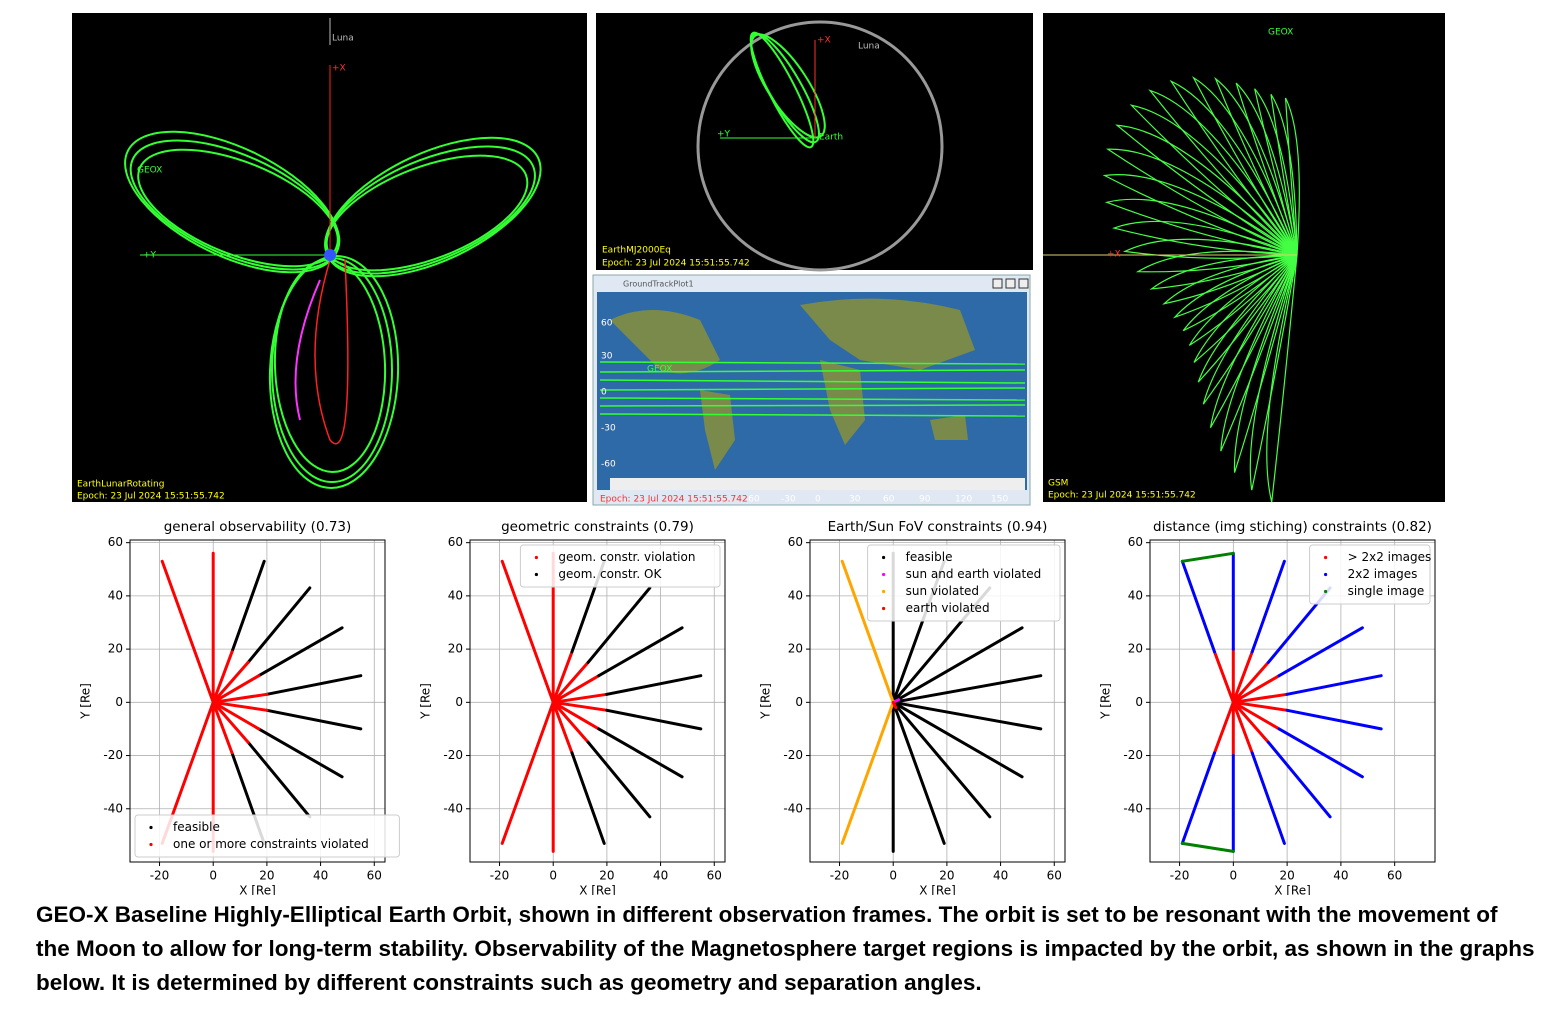  Describe the element at coordinates (963, 500) in the screenshot. I see `lon-label: 120` at that location.